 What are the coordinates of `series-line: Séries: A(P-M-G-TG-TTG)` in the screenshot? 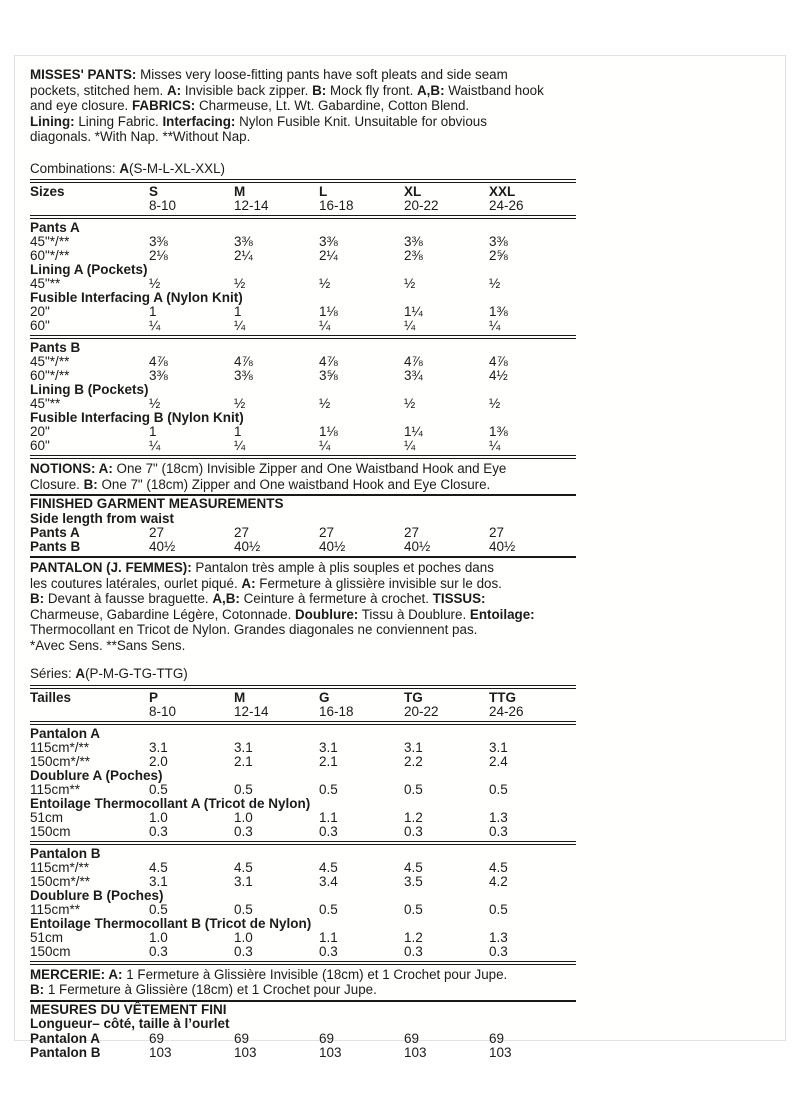 It's located at (303, 674).